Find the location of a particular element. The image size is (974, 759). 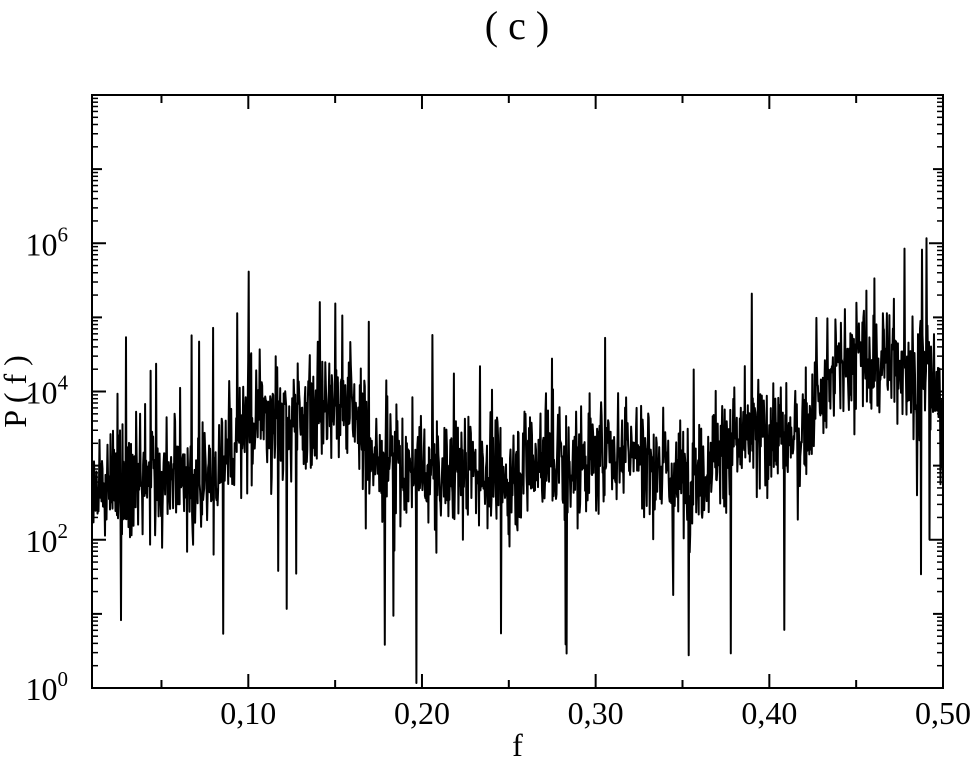

chart-title: ( c ) is located at coordinates (517, 25).